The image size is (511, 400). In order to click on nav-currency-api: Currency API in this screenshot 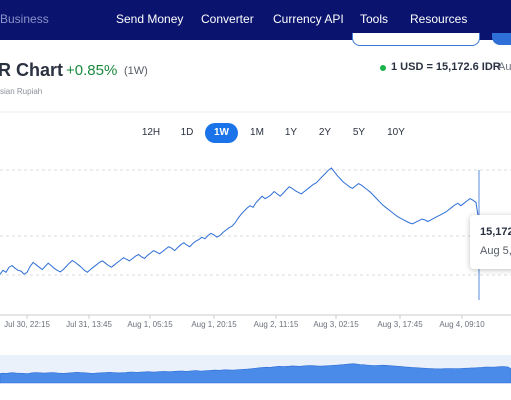, I will do `click(308, 19)`.